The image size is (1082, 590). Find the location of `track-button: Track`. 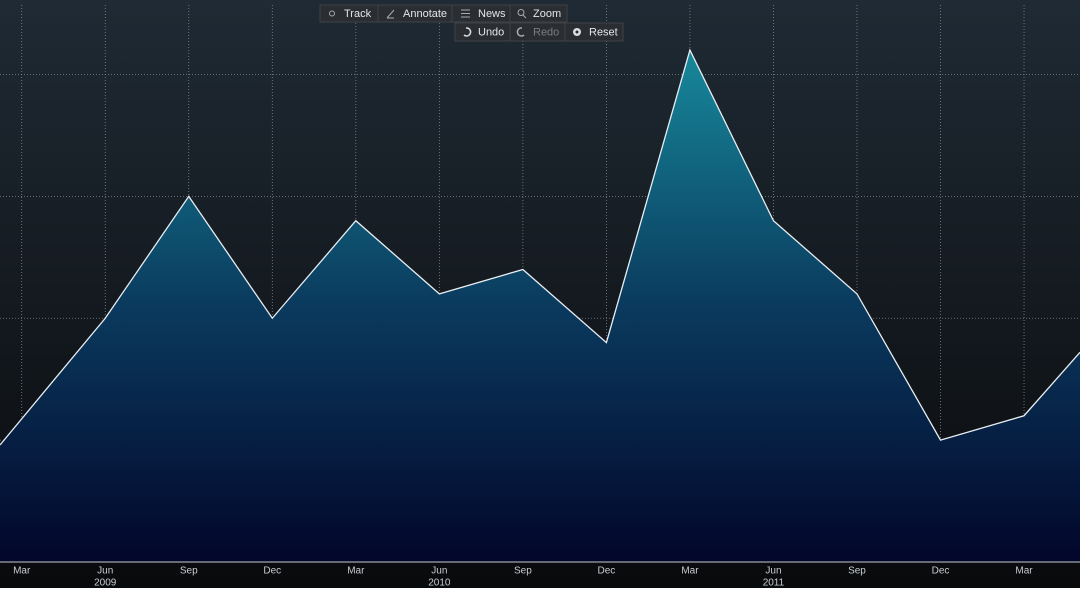

track-button: Track is located at coordinates (349, 13).